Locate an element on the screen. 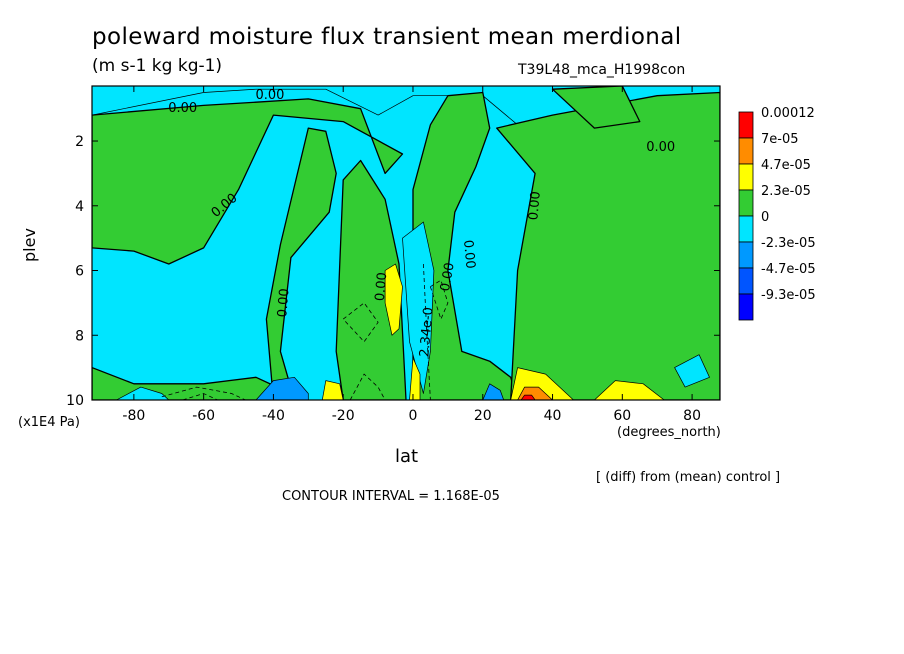 The height and width of the screenshot is (654, 904). legend-label-7: -9.3e-05 is located at coordinates (788, 295).